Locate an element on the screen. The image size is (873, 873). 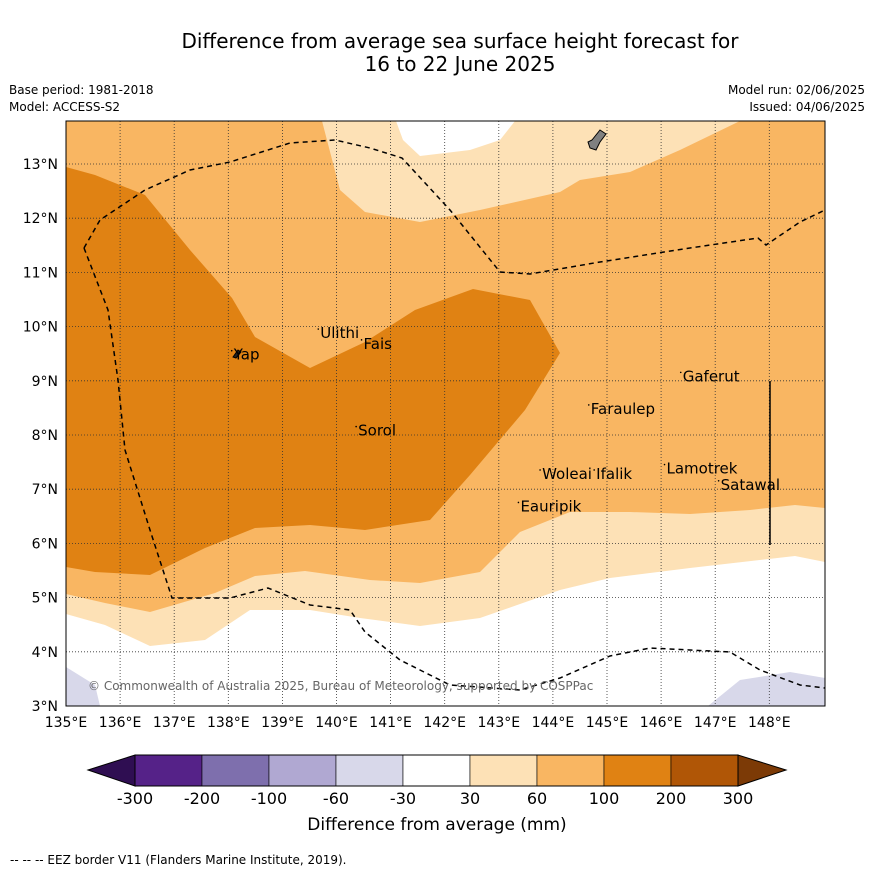
lon-tick-label: 145°E is located at coordinates (607, 723).